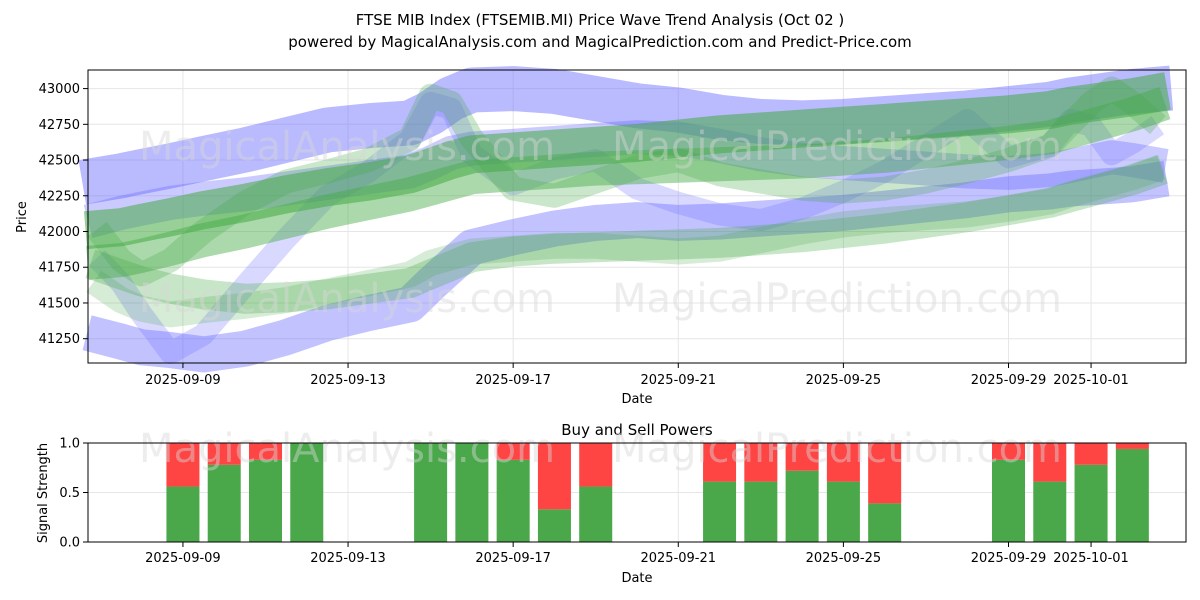 Image resolution: width=1200 pixels, height=600 pixels. What do you see at coordinates (59, 232) in the screenshot?
I see `price-y-tick-label: 42000` at bounding box center [59, 232].